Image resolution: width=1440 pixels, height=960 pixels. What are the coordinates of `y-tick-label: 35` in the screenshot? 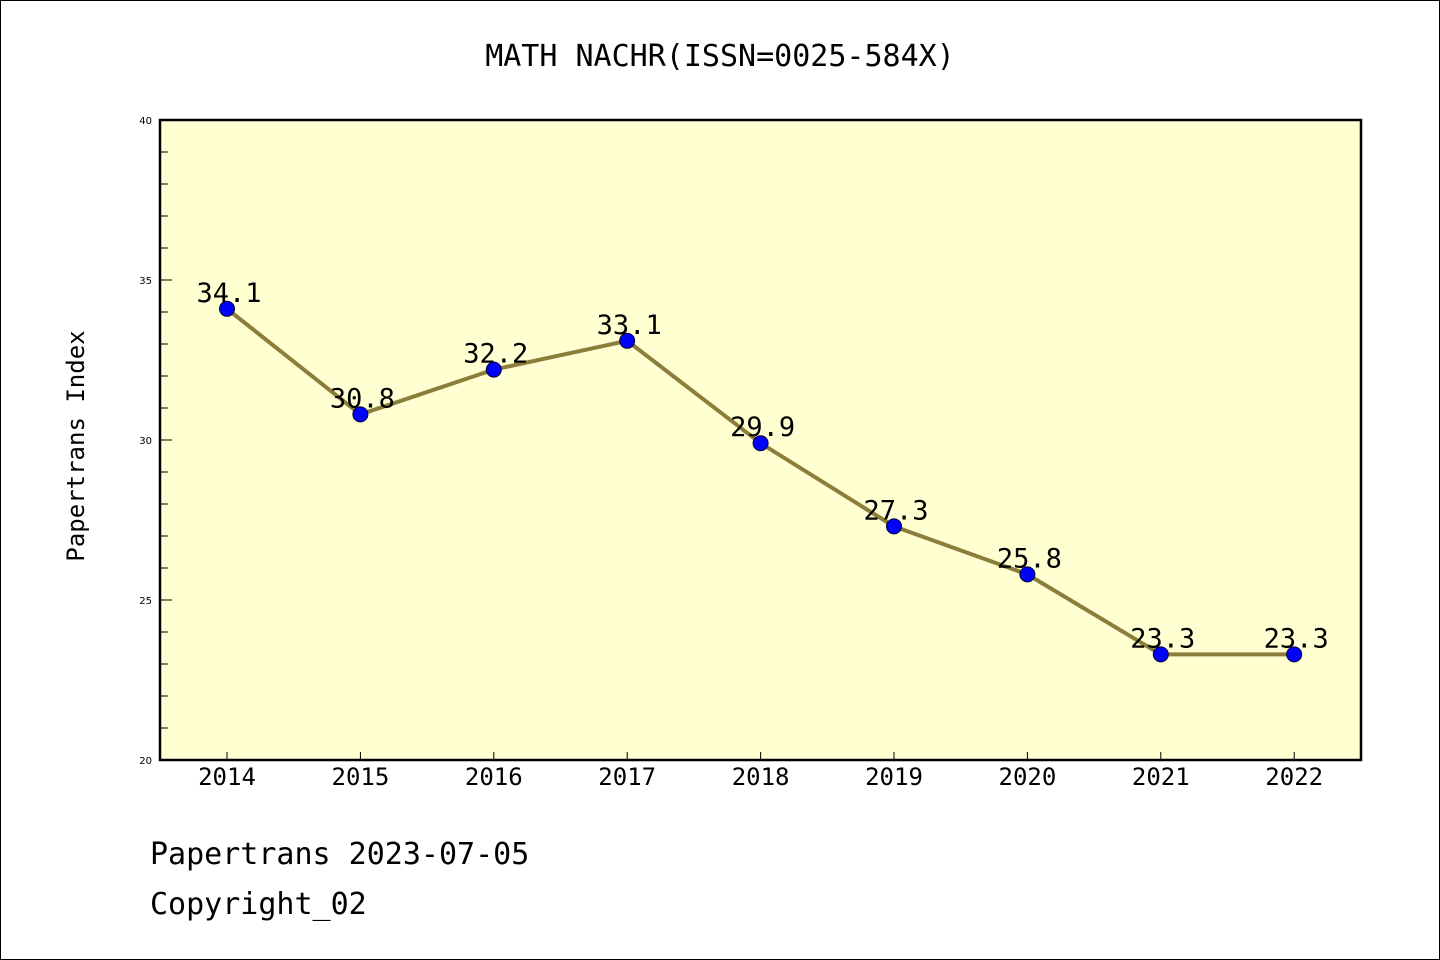 It's located at (145, 281).